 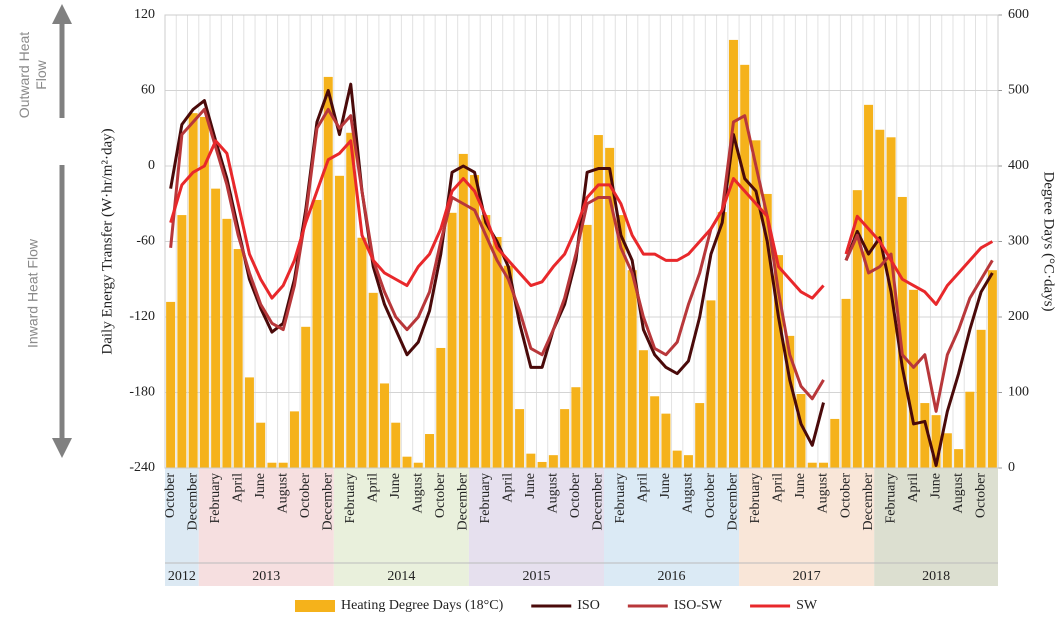 I want to click on y2-tick-label: 200, so click(x=1018, y=316).